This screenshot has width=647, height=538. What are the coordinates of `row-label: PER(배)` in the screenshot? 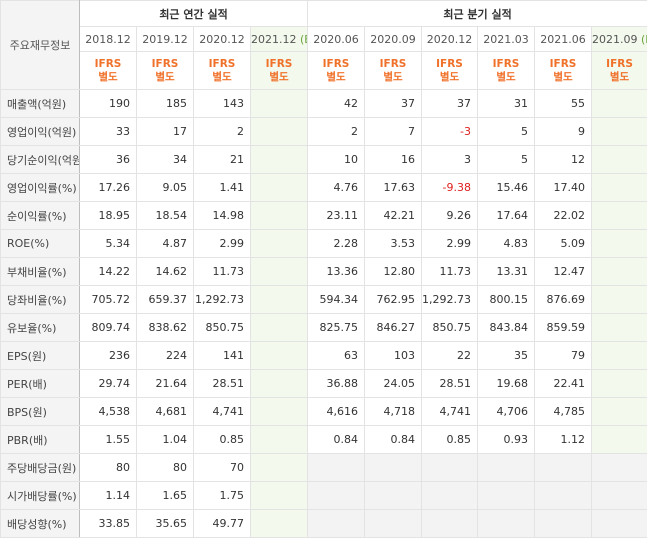 It's located at (40, 384).